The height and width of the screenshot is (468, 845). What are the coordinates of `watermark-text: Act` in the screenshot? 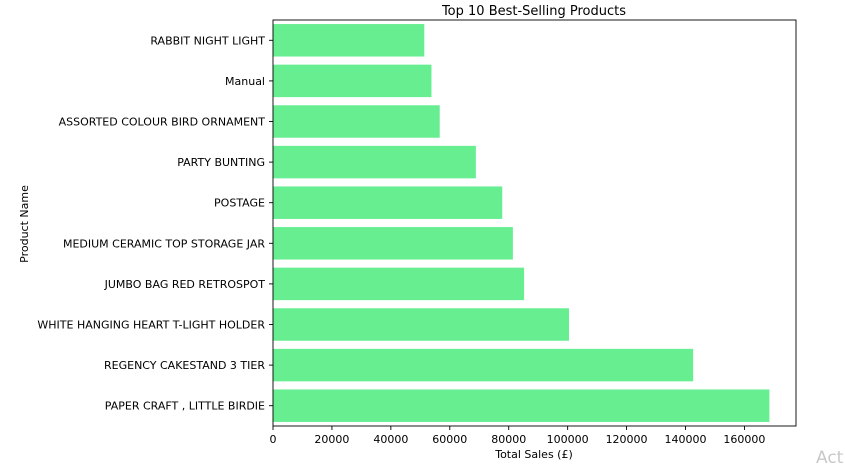 It's located at (830, 458).